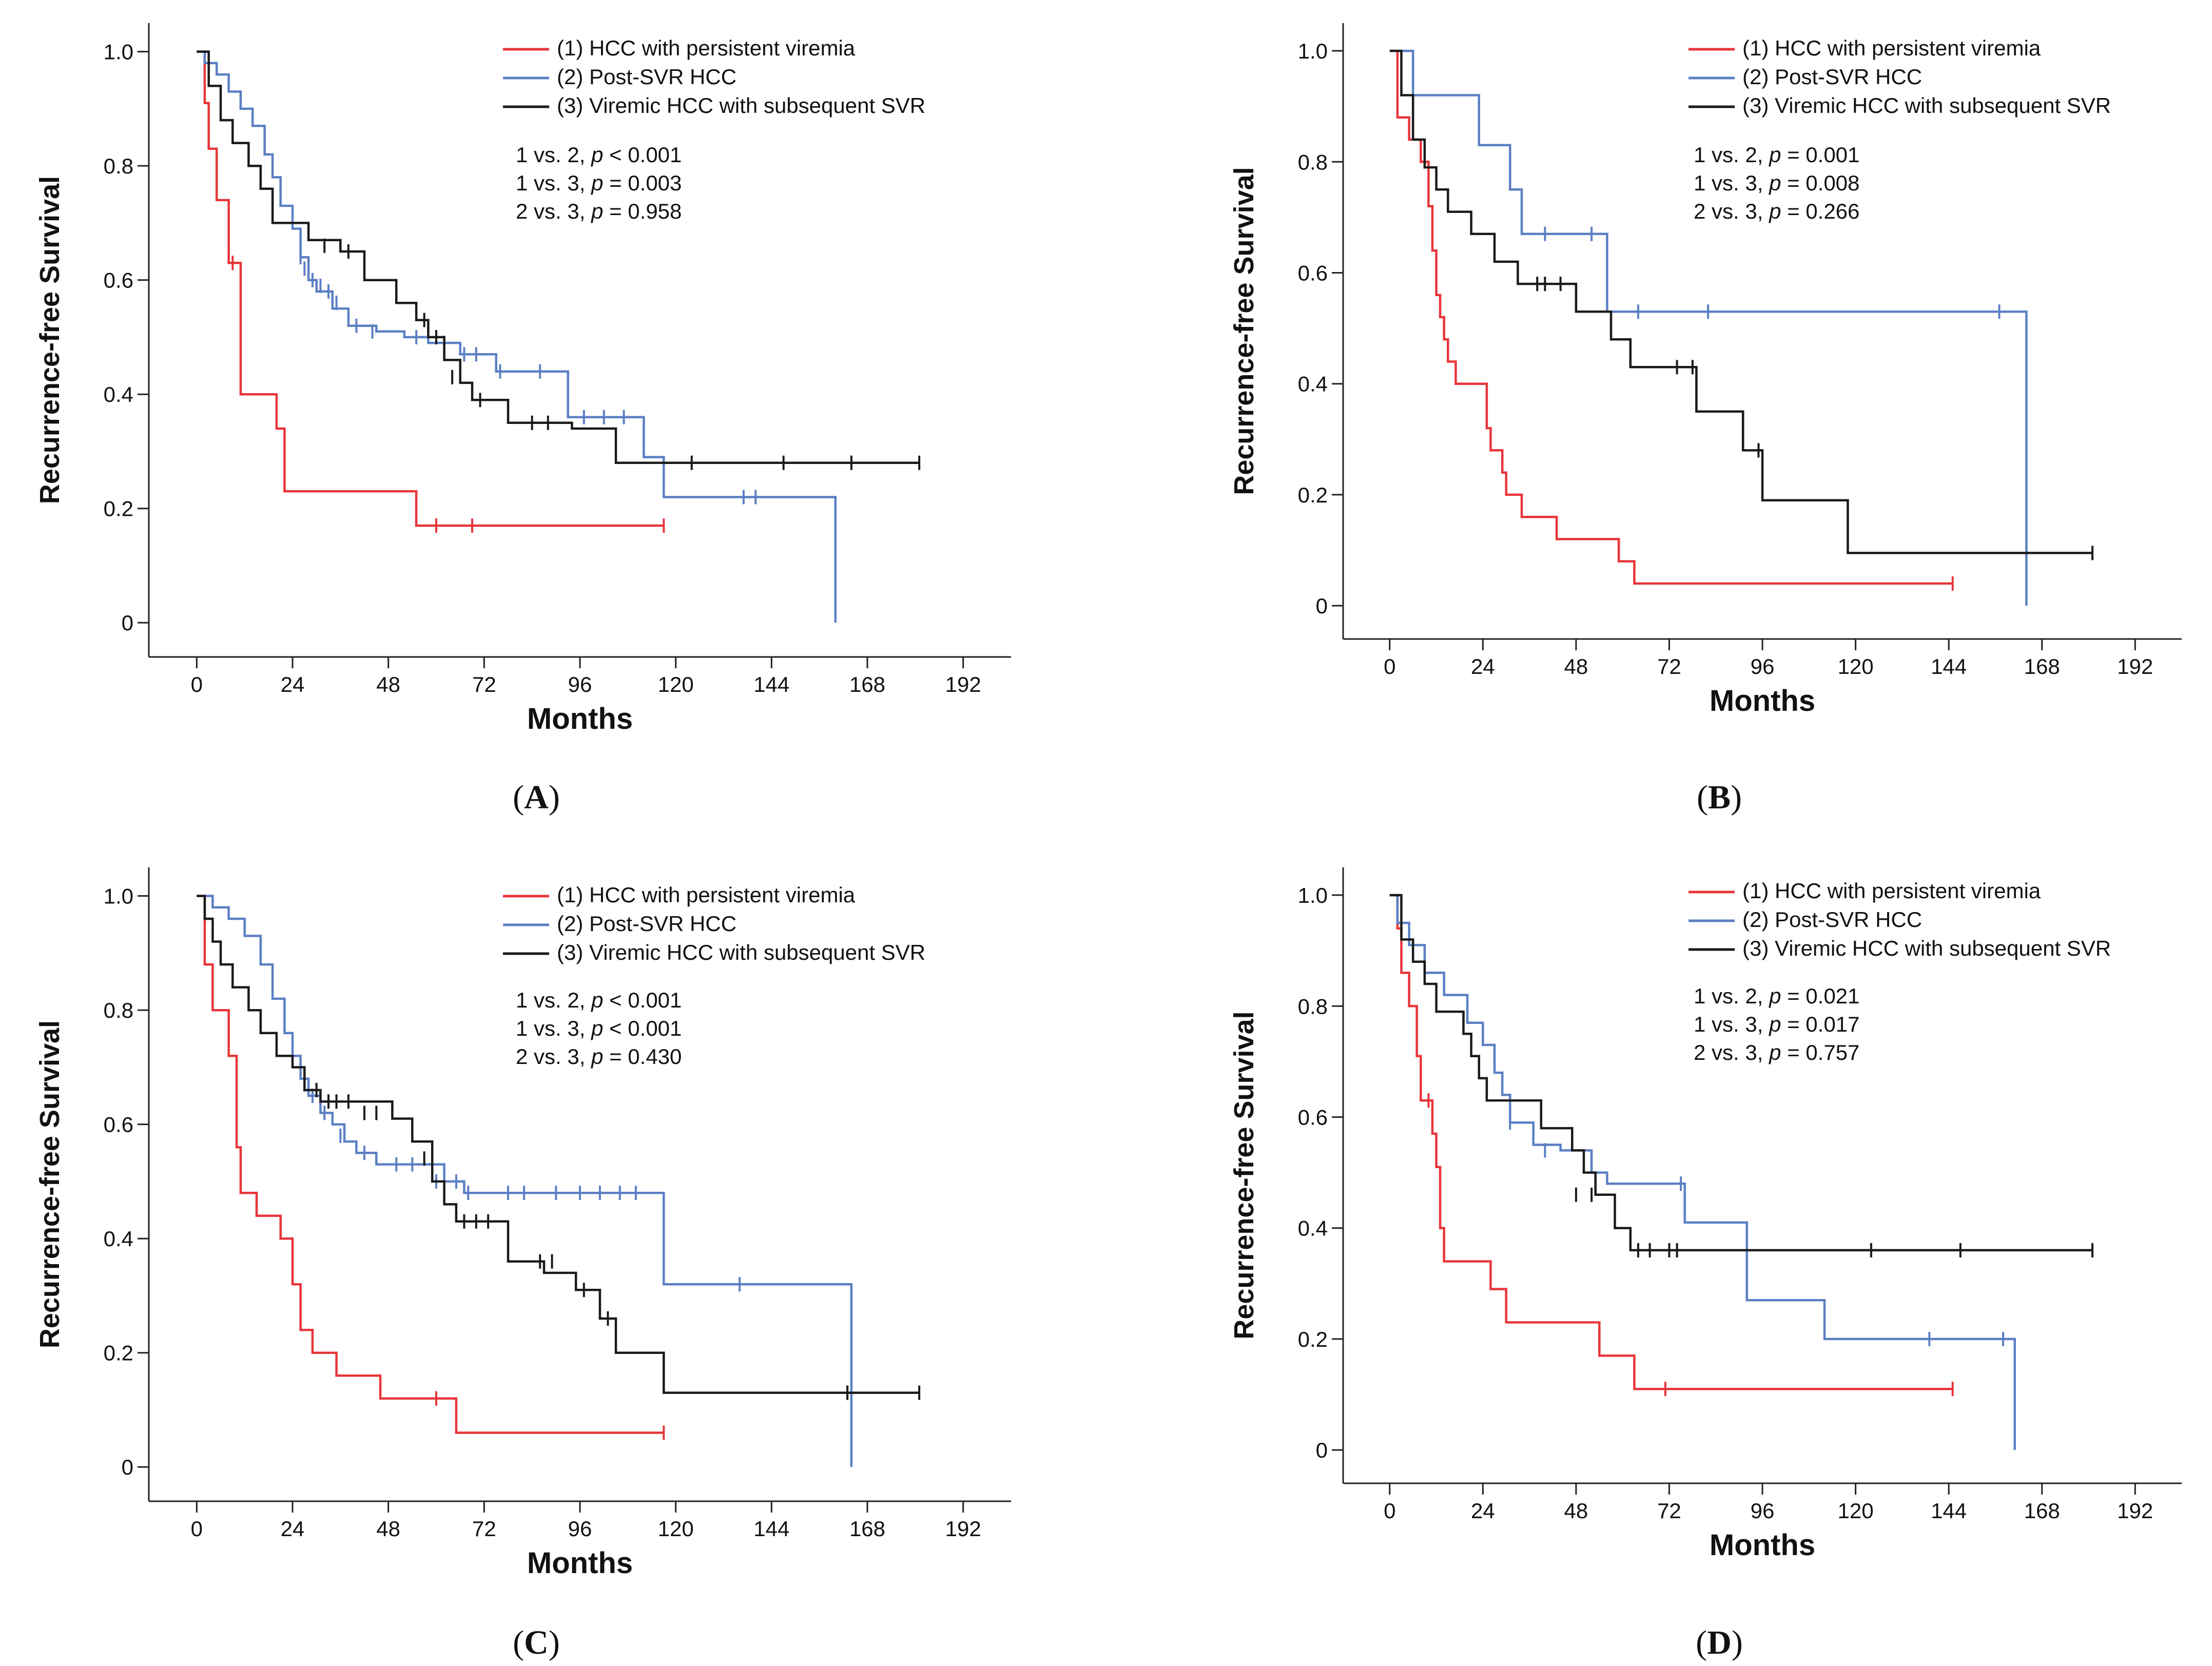 The height and width of the screenshot is (1666, 2212). I want to click on x-tick-label: 144, so click(1949, 666).